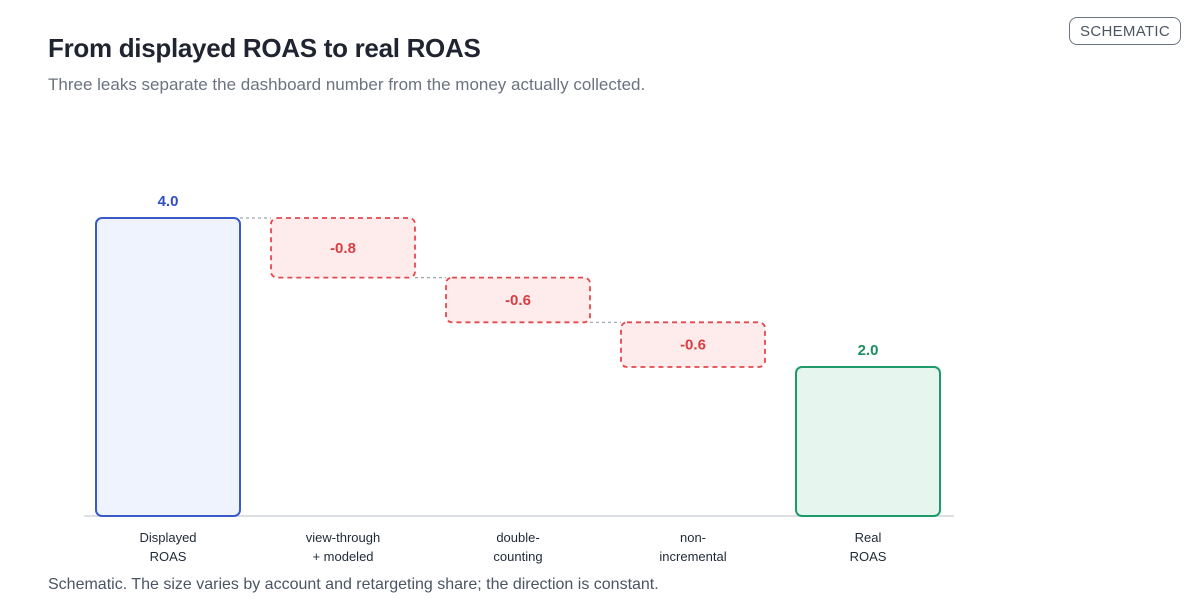 This screenshot has width=1200, height=600. What do you see at coordinates (168, 556) in the screenshot?
I see `x-tick-label-0-1: ROAS` at bounding box center [168, 556].